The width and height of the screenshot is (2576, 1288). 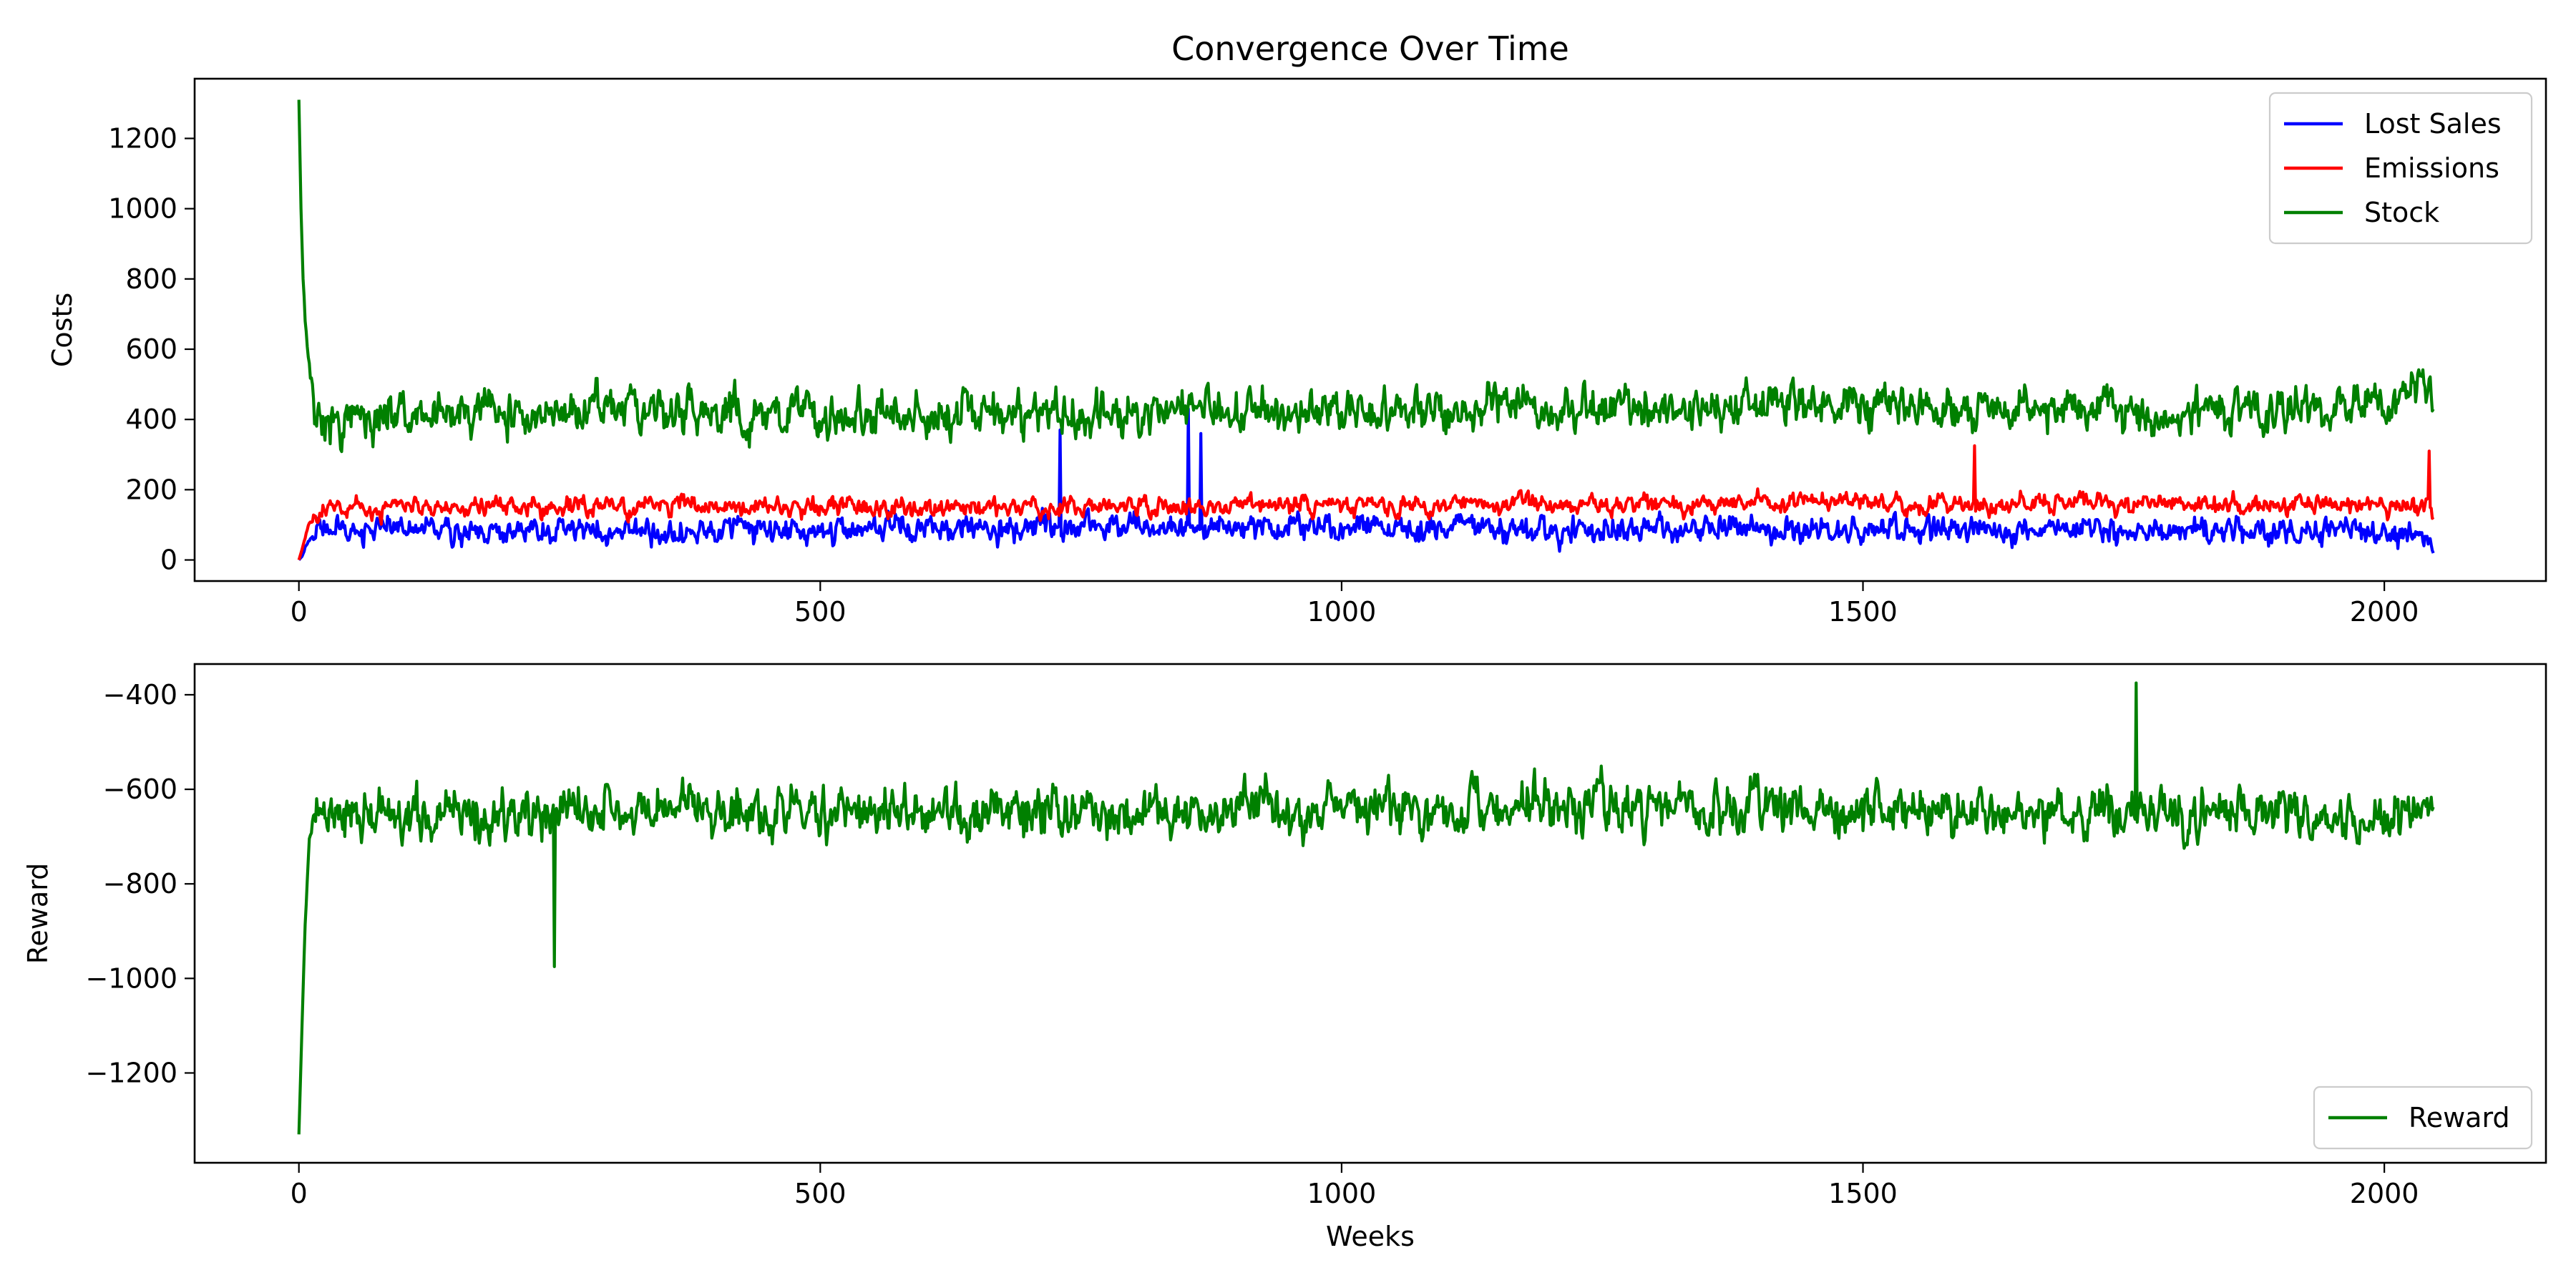 What do you see at coordinates (142, 138) in the screenshot?
I see `costs-y-tick-label: 1200` at bounding box center [142, 138].